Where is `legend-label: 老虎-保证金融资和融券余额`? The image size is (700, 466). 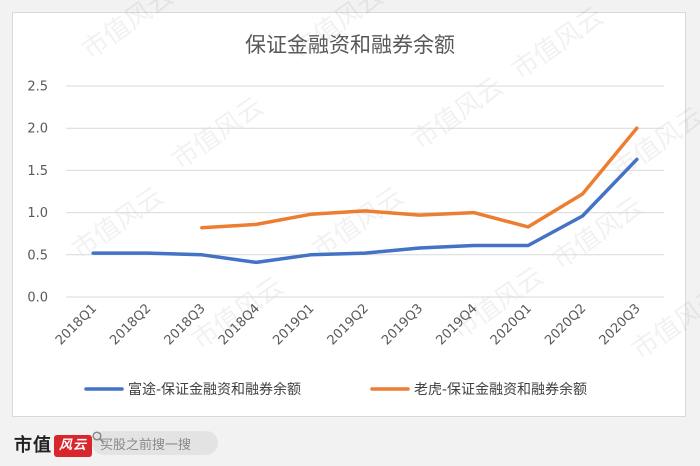 legend-label: 老虎-保证金融资和融券余额 is located at coordinates (500, 389).